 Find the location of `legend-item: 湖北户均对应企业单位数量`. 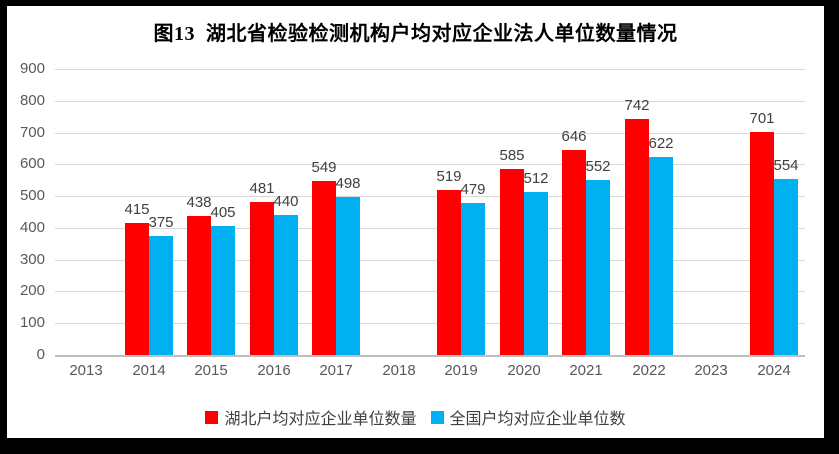

legend-item: 湖北户均对应企业单位数量 is located at coordinates (311, 417).